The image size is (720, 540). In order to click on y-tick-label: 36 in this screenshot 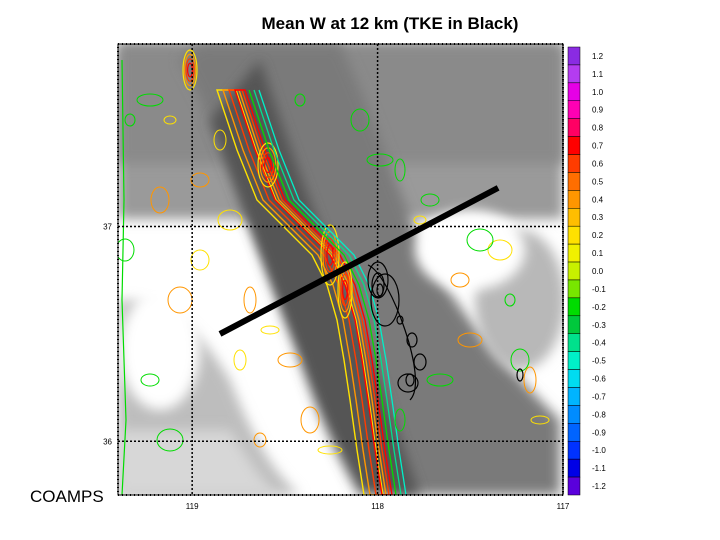, I will do `click(107, 441)`.